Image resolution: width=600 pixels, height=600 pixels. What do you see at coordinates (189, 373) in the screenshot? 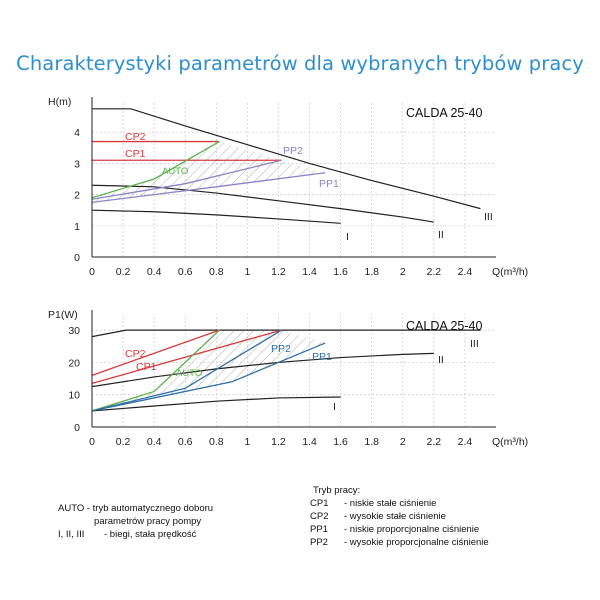
I see `power-label-auto: AUTO` at bounding box center [189, 373].